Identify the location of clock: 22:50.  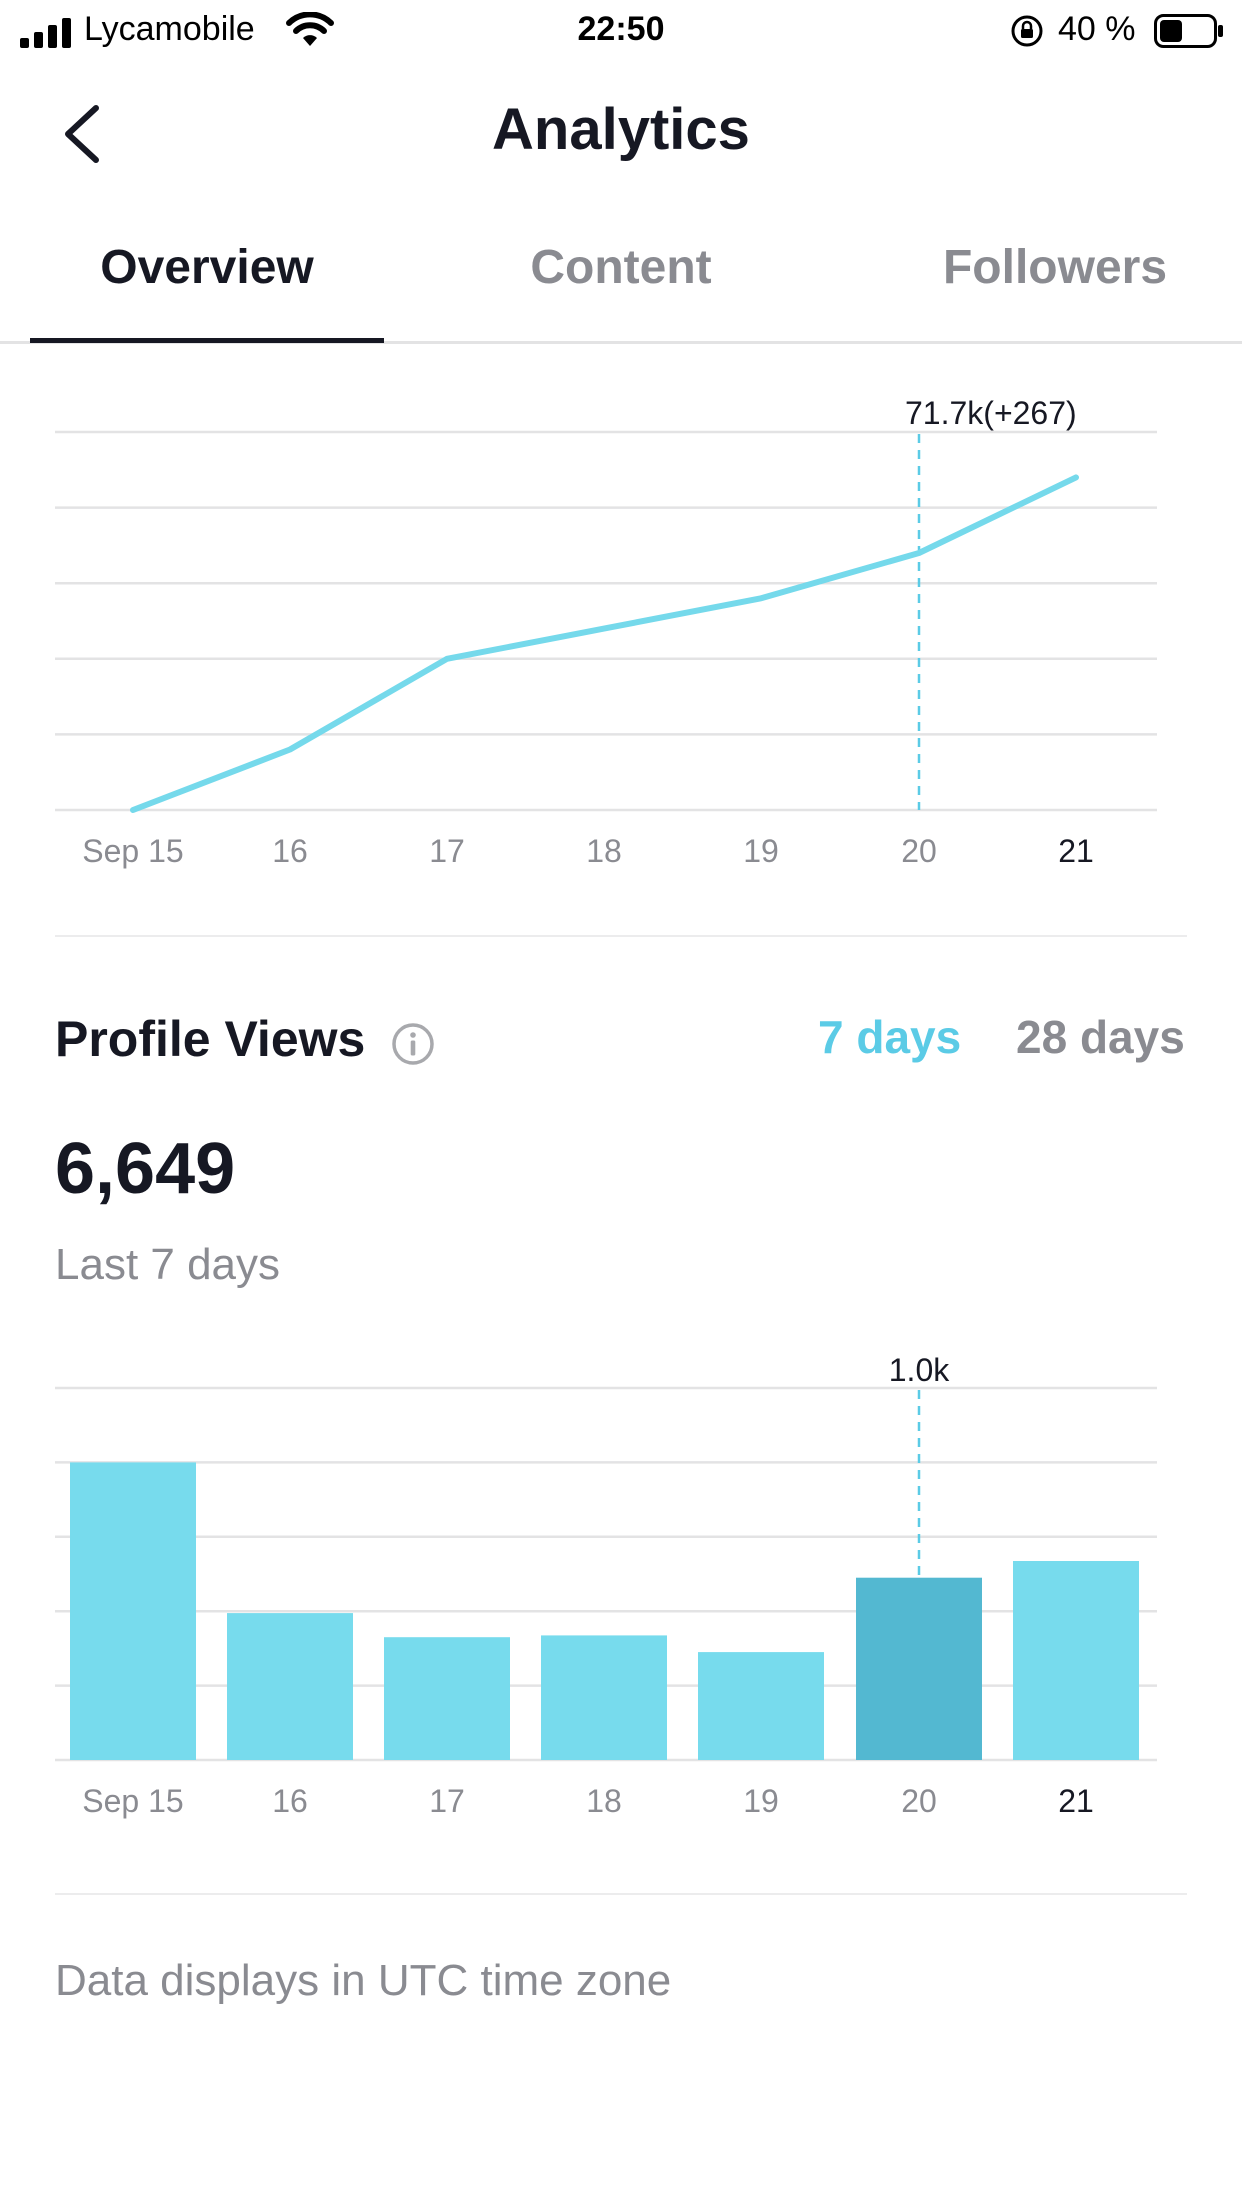
(621, 29).